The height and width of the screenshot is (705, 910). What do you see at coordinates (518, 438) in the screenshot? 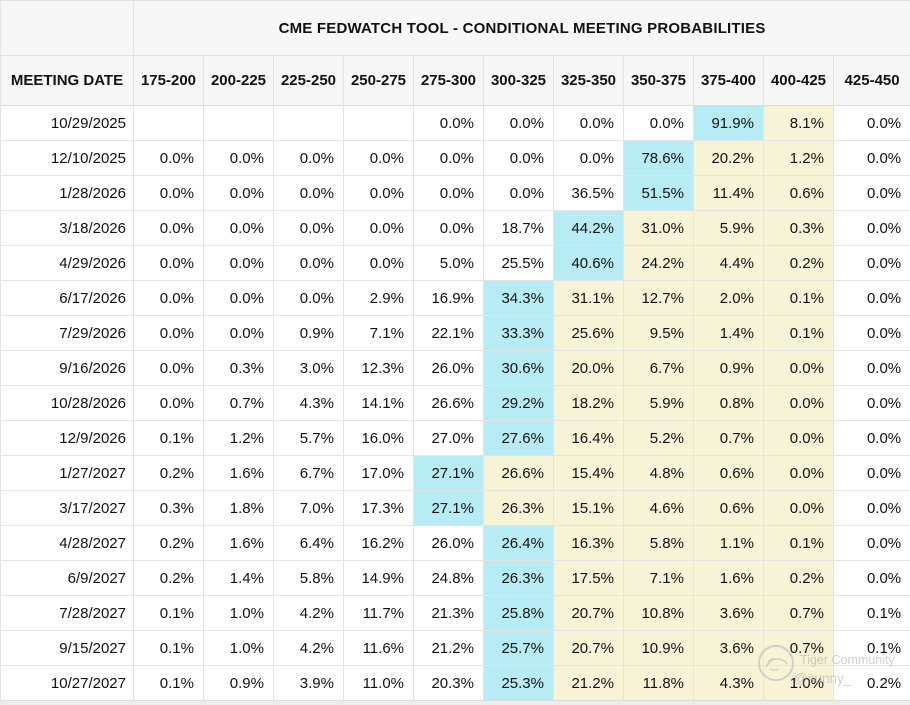
I see `probability-cell: 27.6%` at bounding box center [518, 438].